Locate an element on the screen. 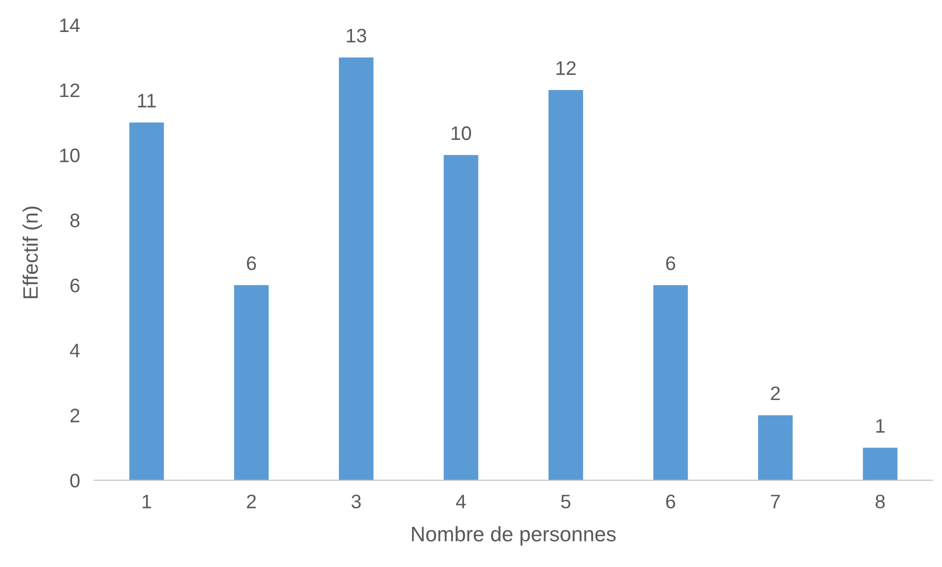 Image resolution: width=942 pixels, height=567 pixels. data-label: 10 is located at coordinates (462, 133).